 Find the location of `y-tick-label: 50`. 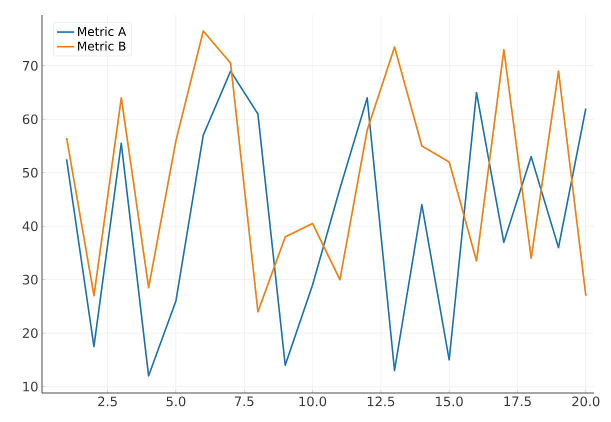

y-tick-label: 50 is located at coordinates (30, 173).